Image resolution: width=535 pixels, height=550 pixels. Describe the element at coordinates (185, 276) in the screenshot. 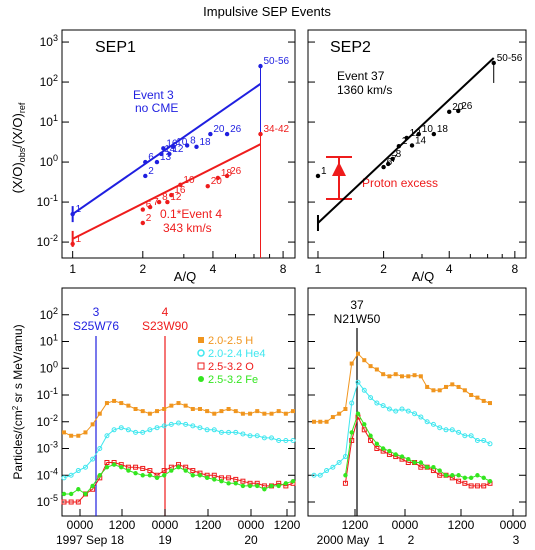

I see `sep1-xlabel: A/Q` at that location.